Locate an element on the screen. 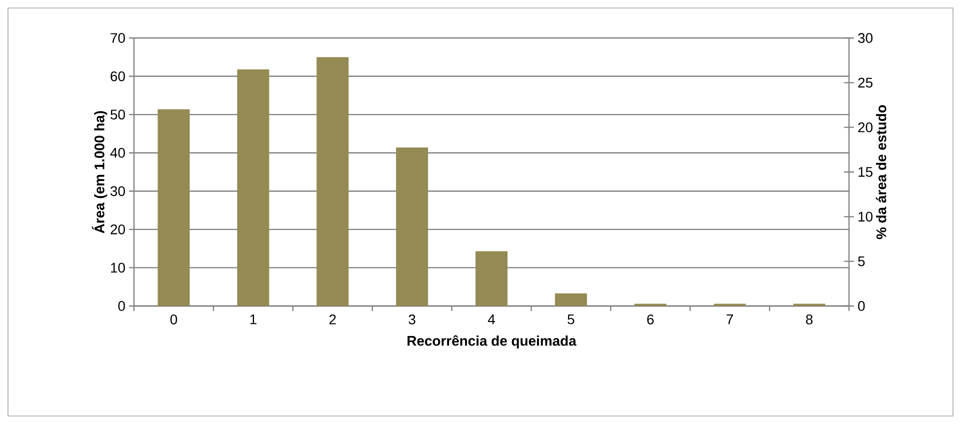  x-tick-label: 5 is located at coordinates (571, 319).